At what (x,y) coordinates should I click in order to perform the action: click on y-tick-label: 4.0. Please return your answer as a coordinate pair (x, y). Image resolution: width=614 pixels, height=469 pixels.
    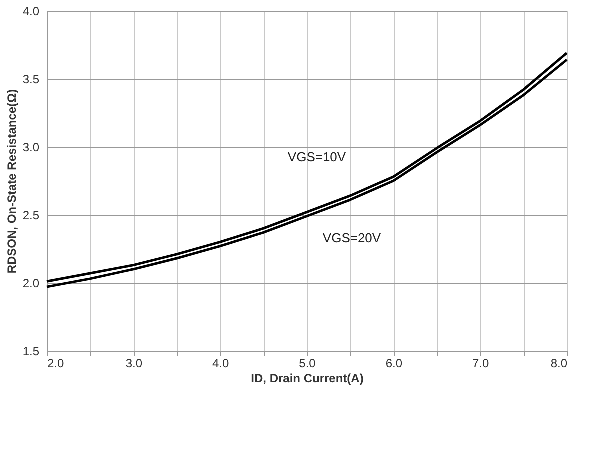
    Looking at the image, I should click on (31, 11).